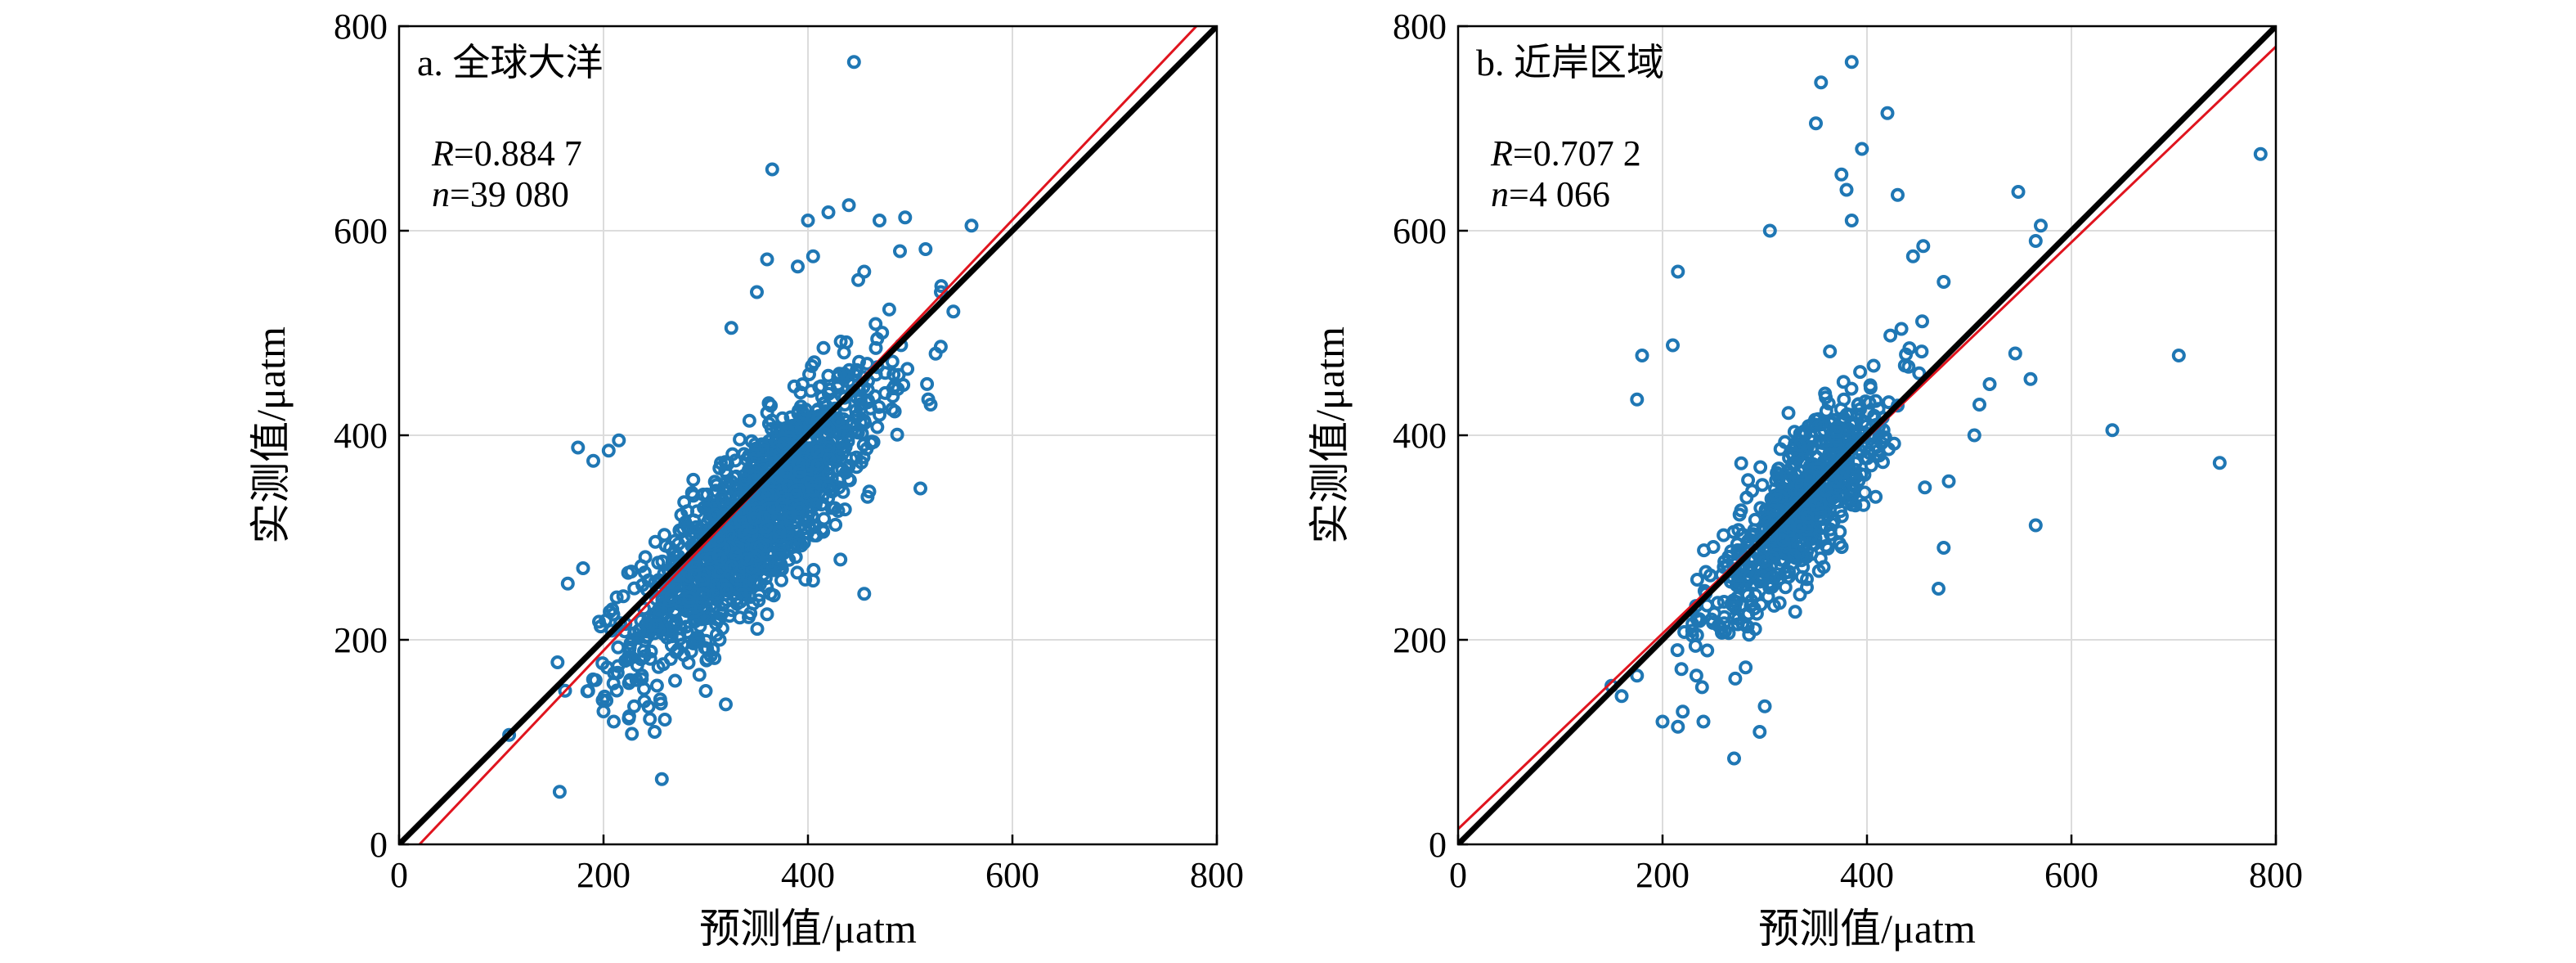  I want to click on panel-title: b. 近岸区域, so click(1570, 63).